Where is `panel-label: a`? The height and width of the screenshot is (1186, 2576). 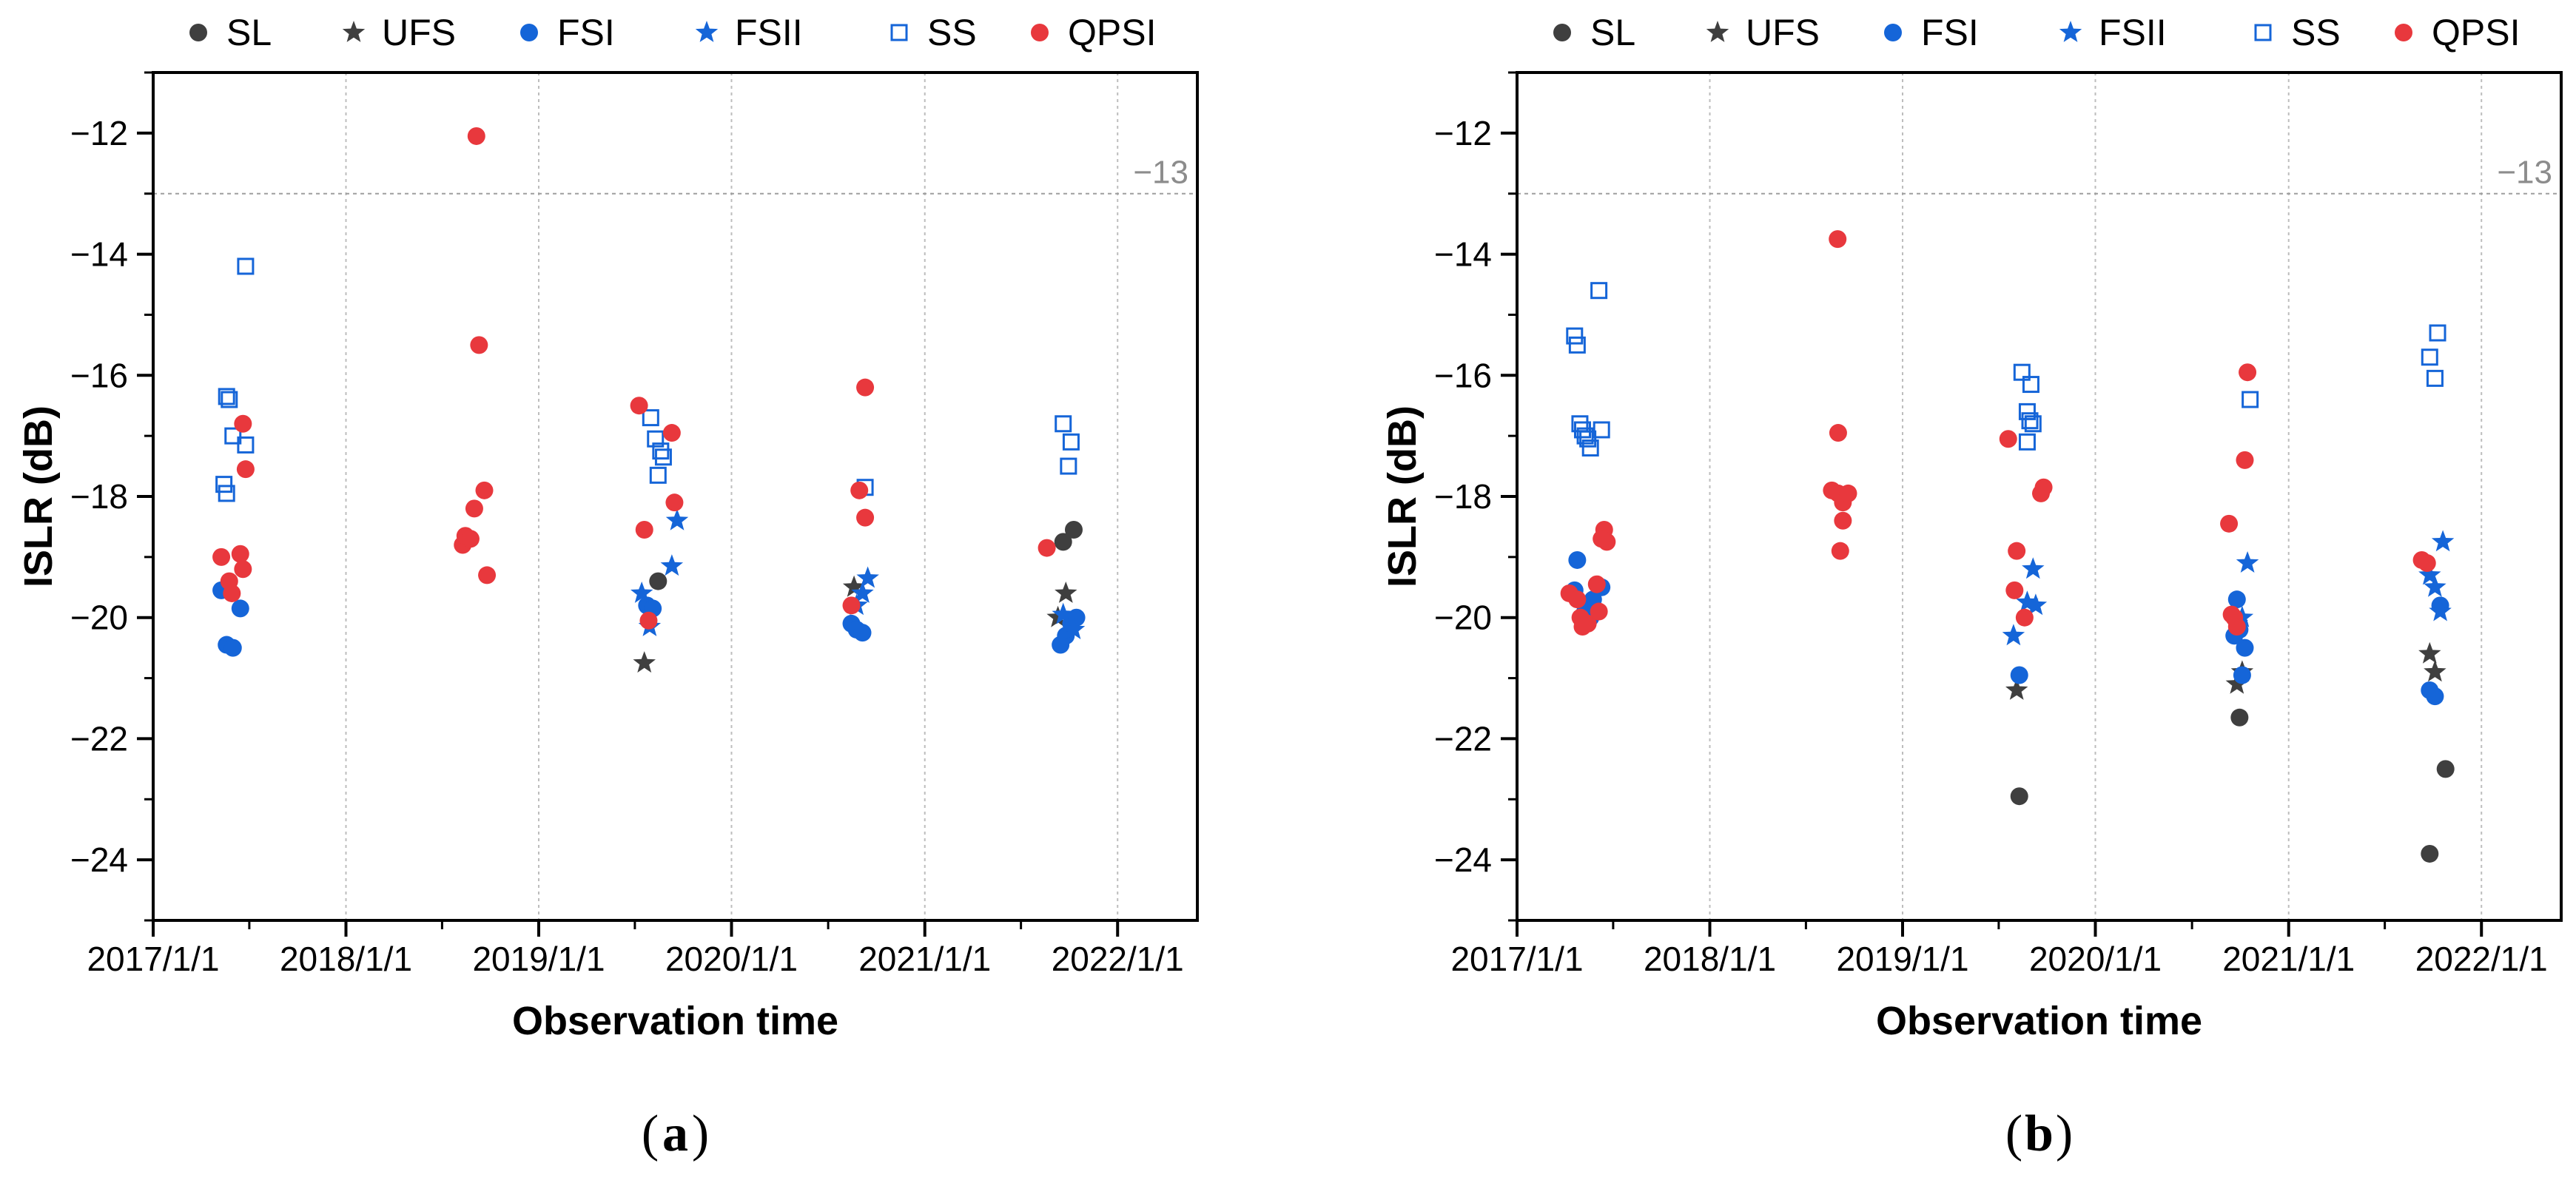
panel-label: a is located at coordinates (675, 1133).